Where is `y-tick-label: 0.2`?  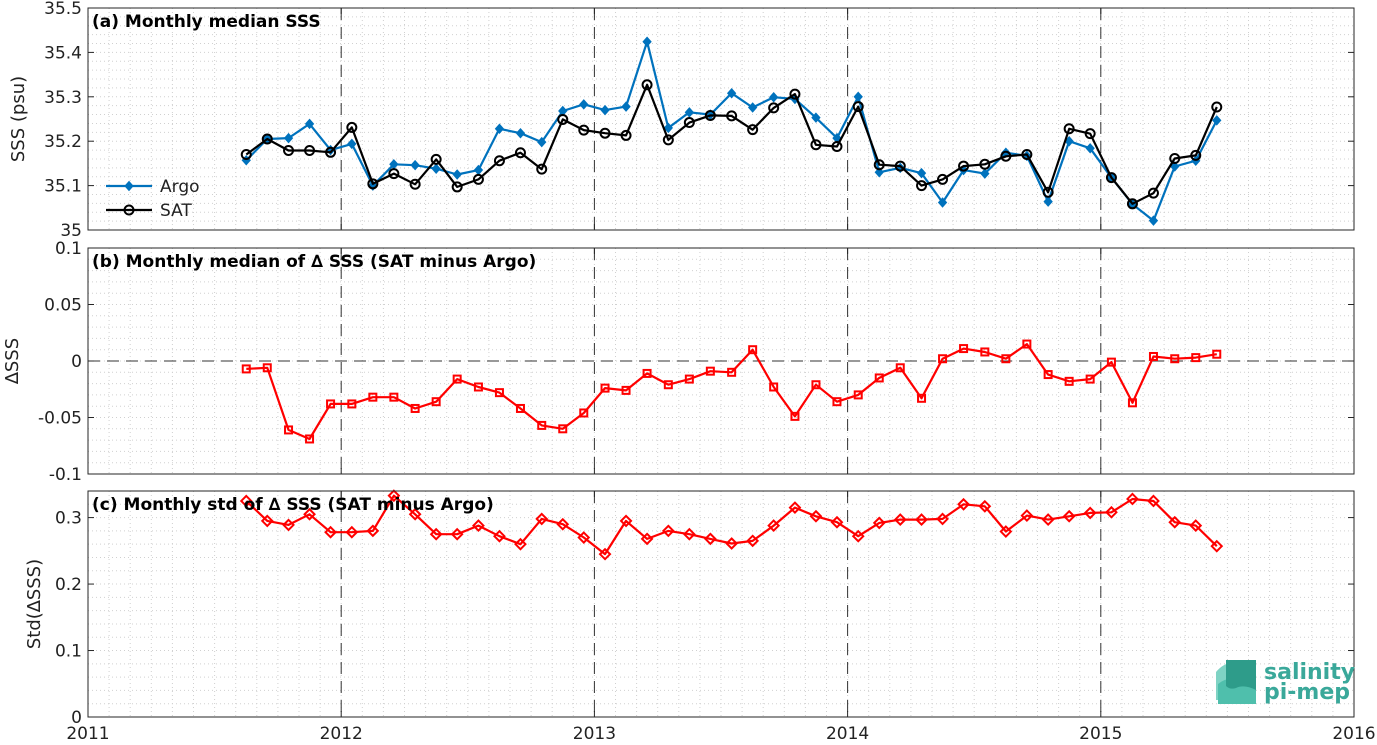
y-tick-label: 0.2 is located at coordinates (68, 585).